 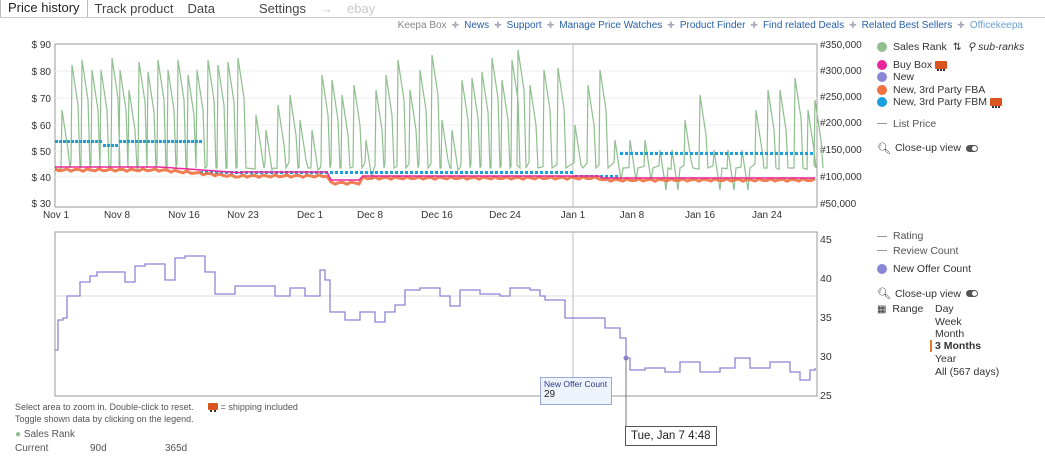 What do you see at coordinates (184, 215) in the screenshot?
I see `tick-nov-16: Nov 16` at bounding box center [184, 215].